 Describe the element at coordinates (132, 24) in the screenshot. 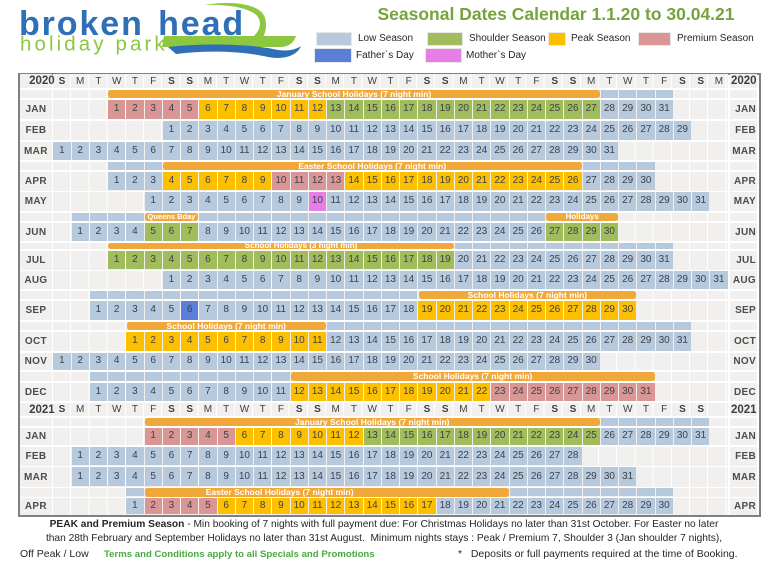

I see `svg-text: broken head` at that location.